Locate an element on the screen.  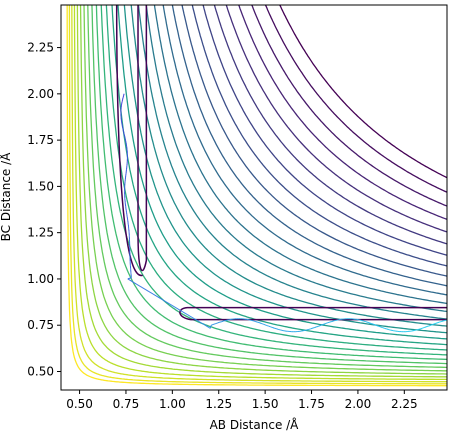
x-tick-label: 1.25 is located at coordinates (218, 404).